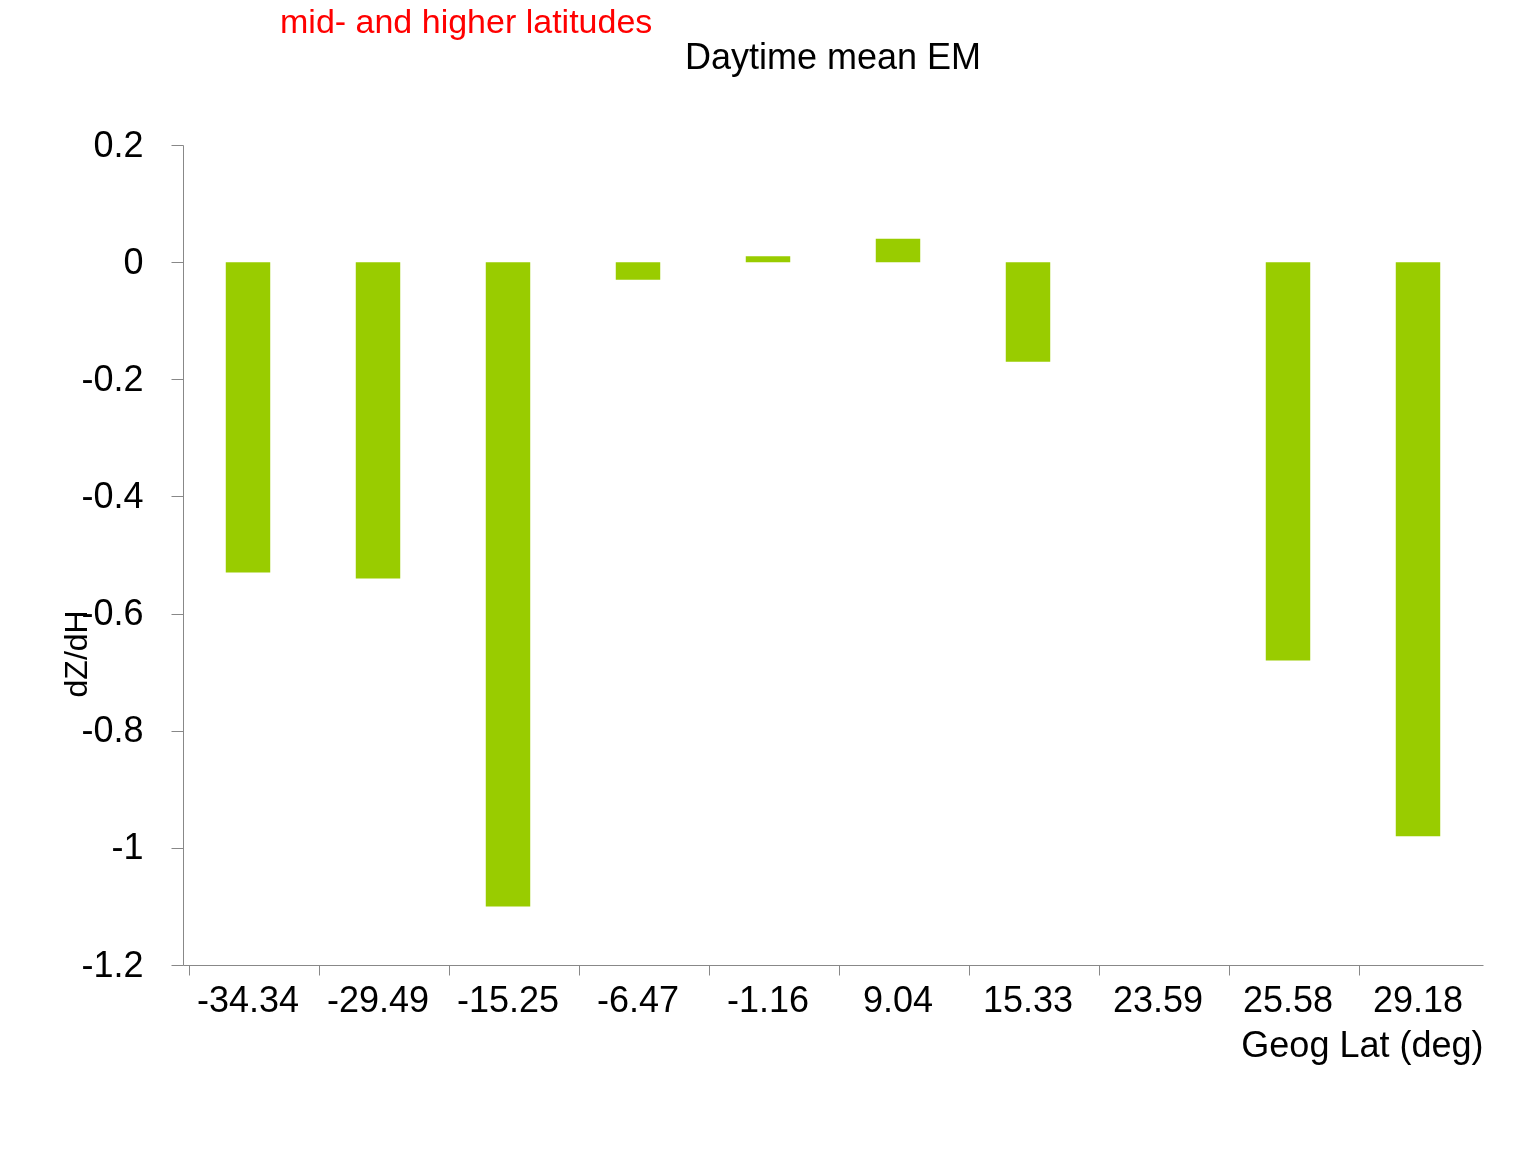  What do you see at coordinates (248, 999) in the screenshot?
I see `x-tick-label: -34.34` at bounding box center [248, 999].